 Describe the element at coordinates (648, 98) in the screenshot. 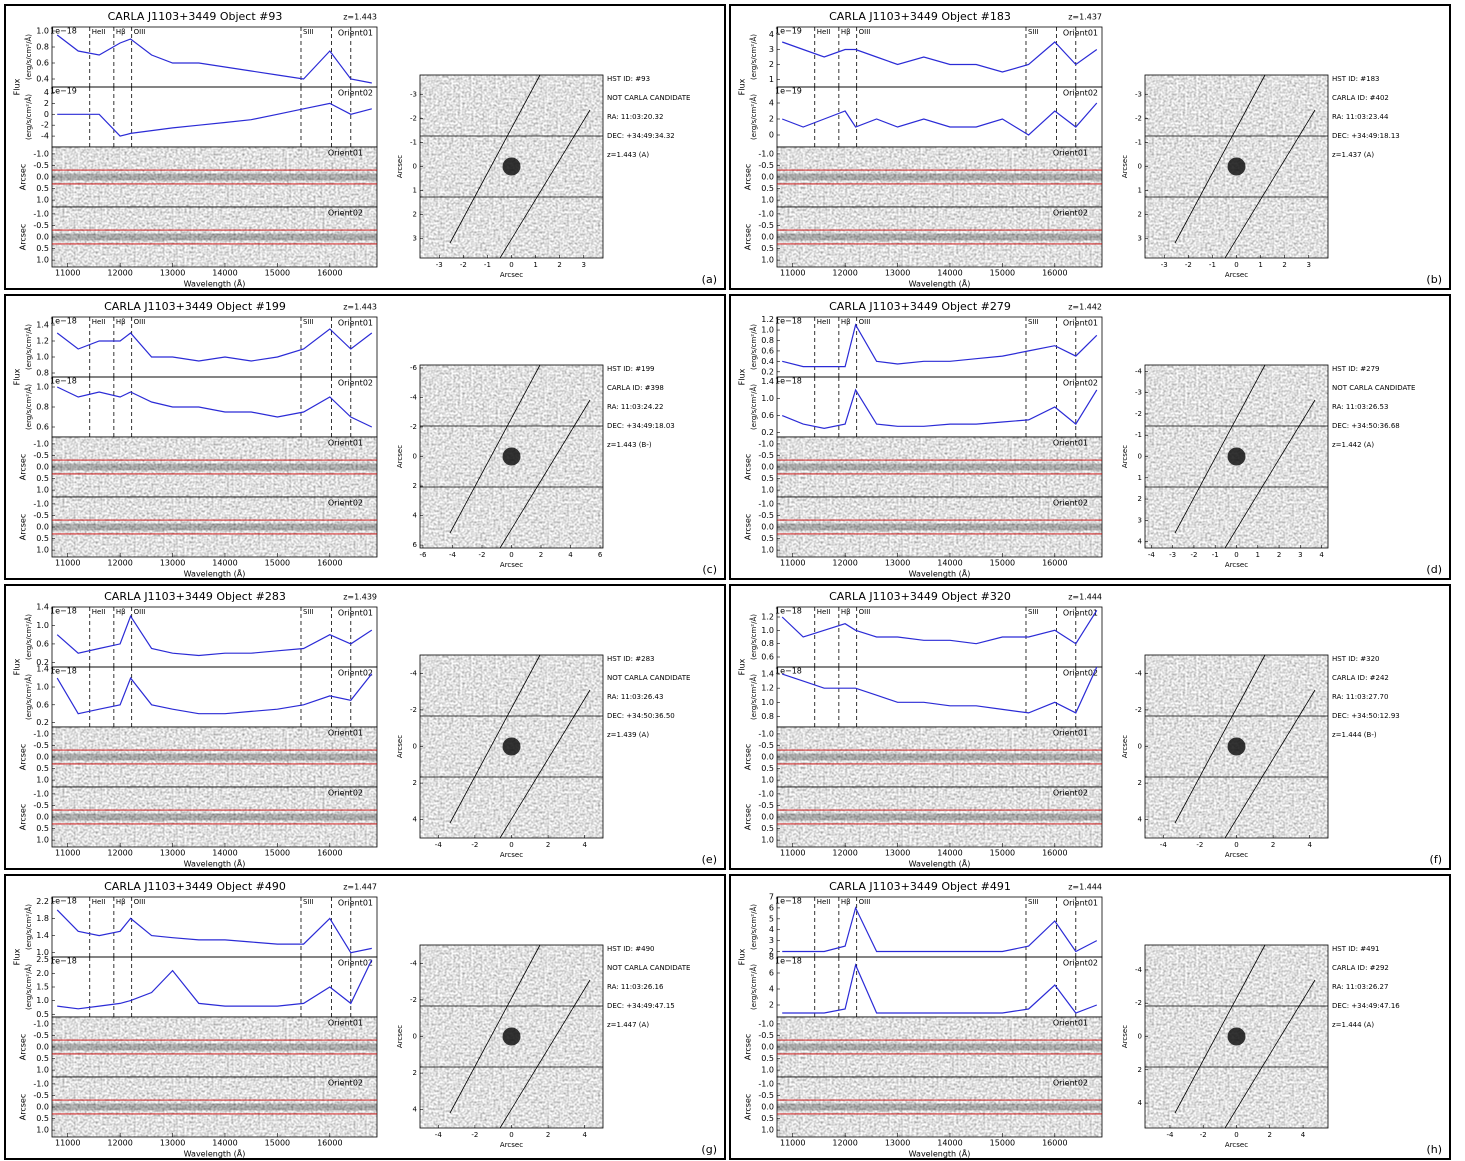

I see `object-info: NOT CARLA CANDIDATE` at that location.